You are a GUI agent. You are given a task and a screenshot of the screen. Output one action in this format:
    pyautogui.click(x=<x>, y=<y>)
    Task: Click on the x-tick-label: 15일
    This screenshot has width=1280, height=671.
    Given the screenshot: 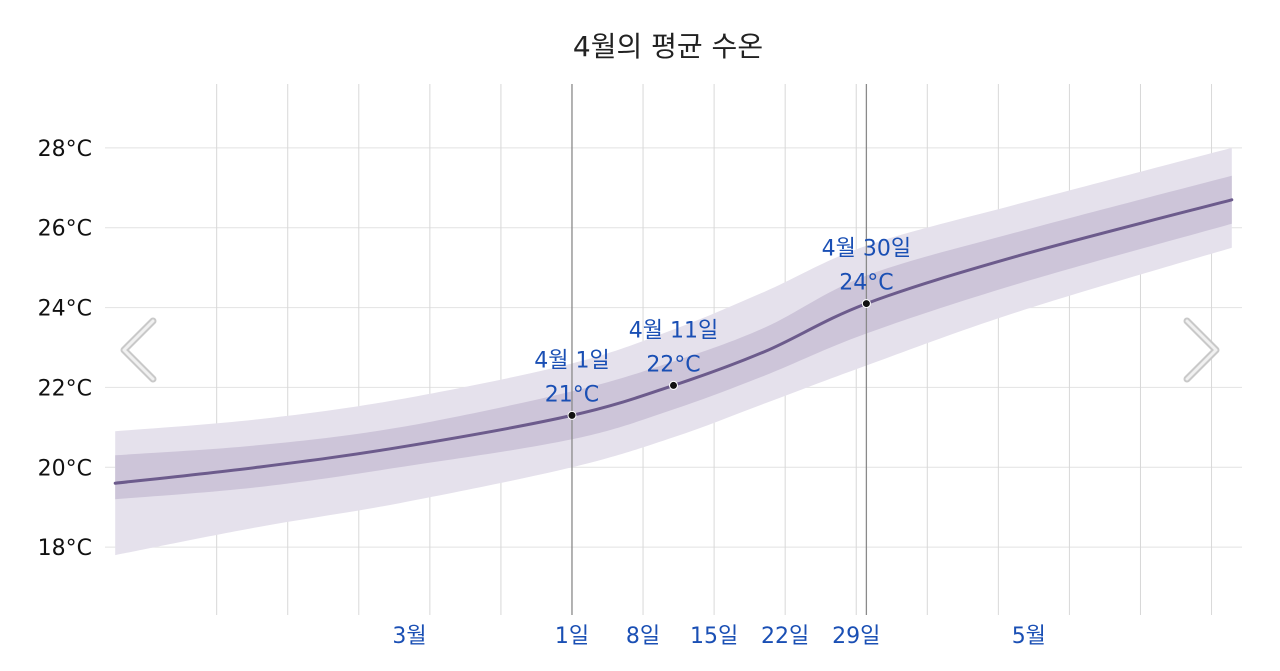 What is the action you would take?
    pyautogui.click(x=714, y=636)
    